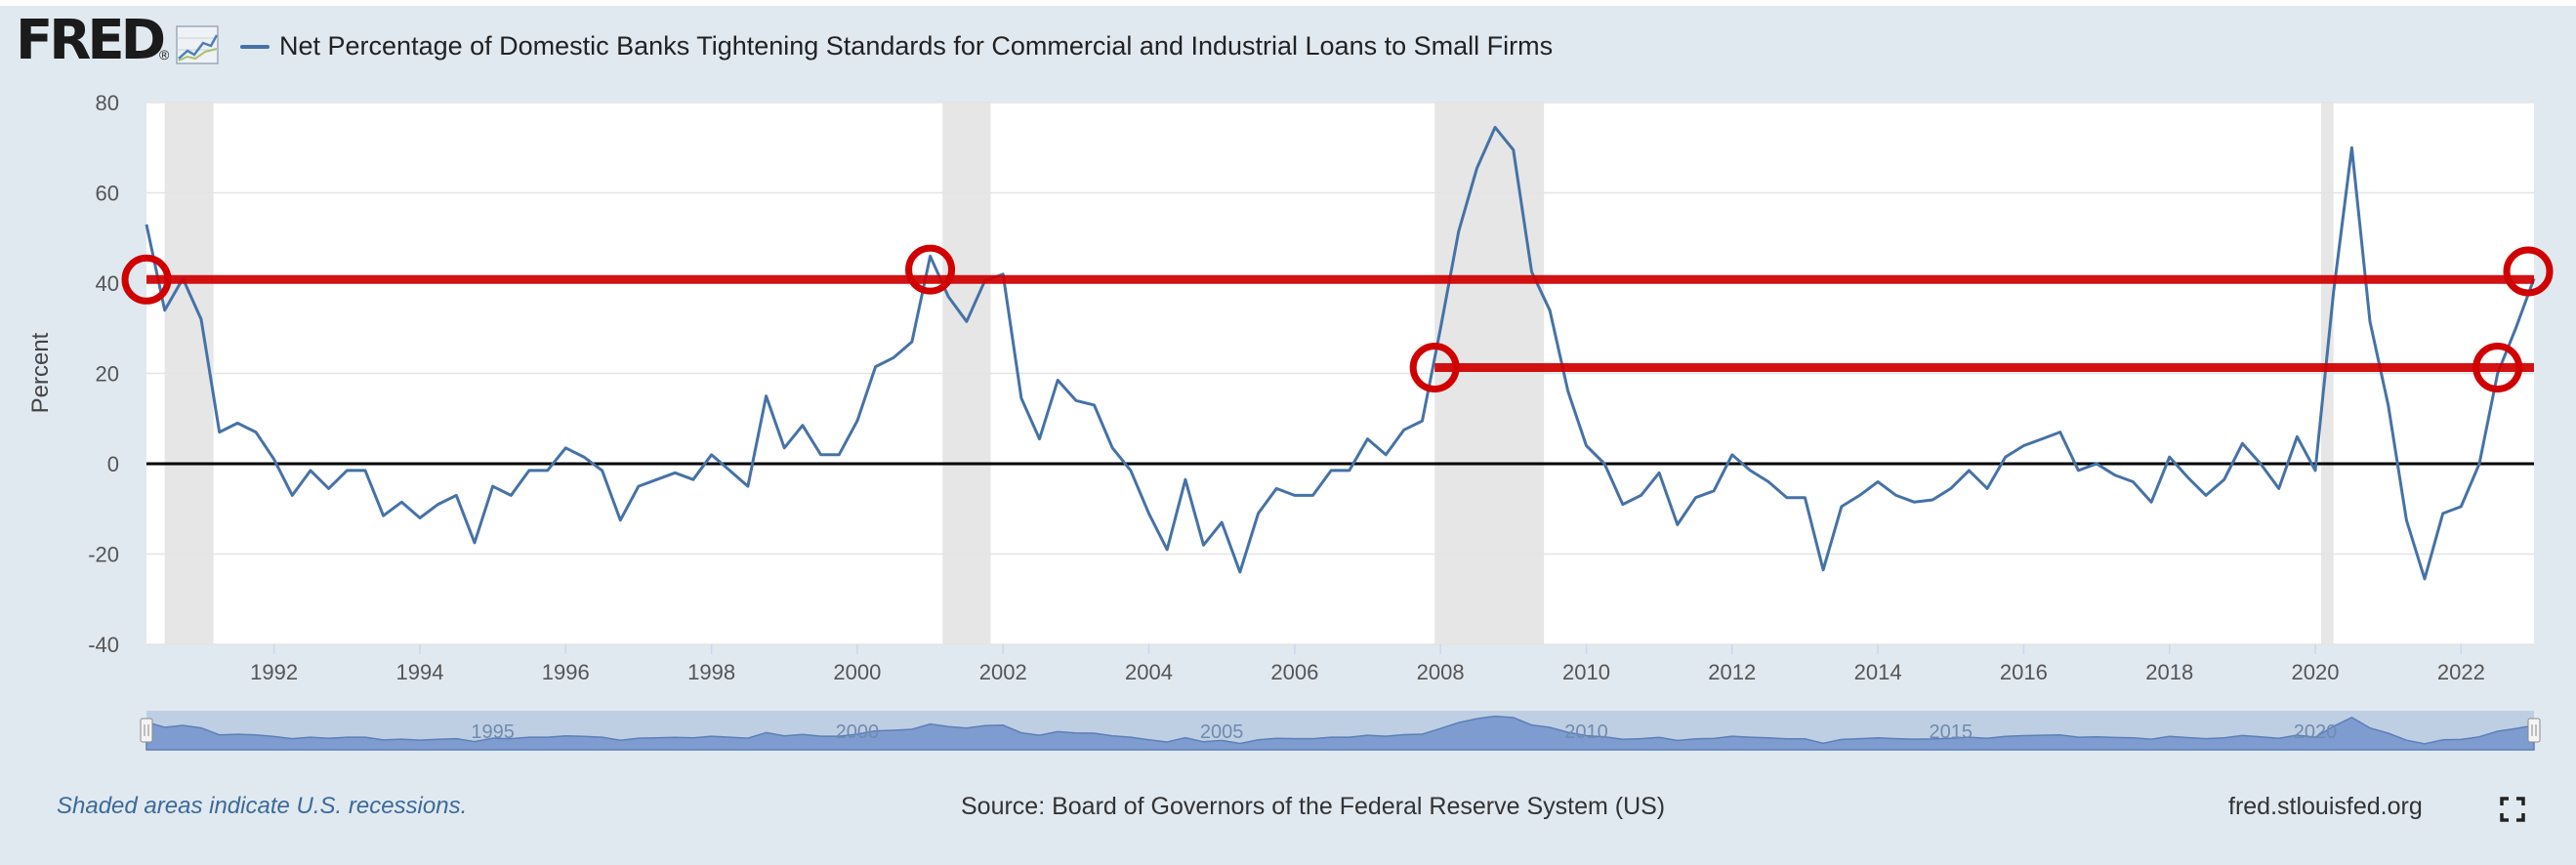 This screenshot has height=865, width=2576. I want to click on navigator-label: 2010, so click(1586, 732).